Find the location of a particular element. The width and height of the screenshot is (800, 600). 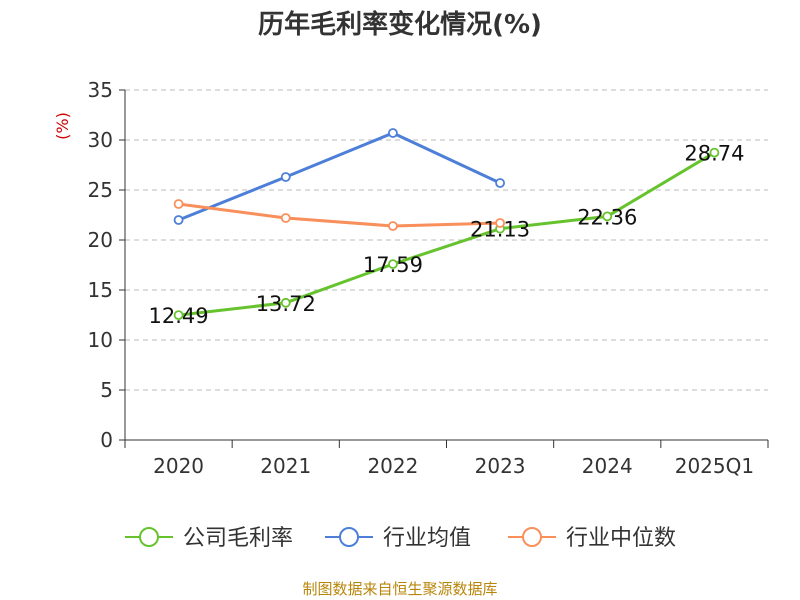

y-tick-label: 5 is located at coordinates (106, 390).